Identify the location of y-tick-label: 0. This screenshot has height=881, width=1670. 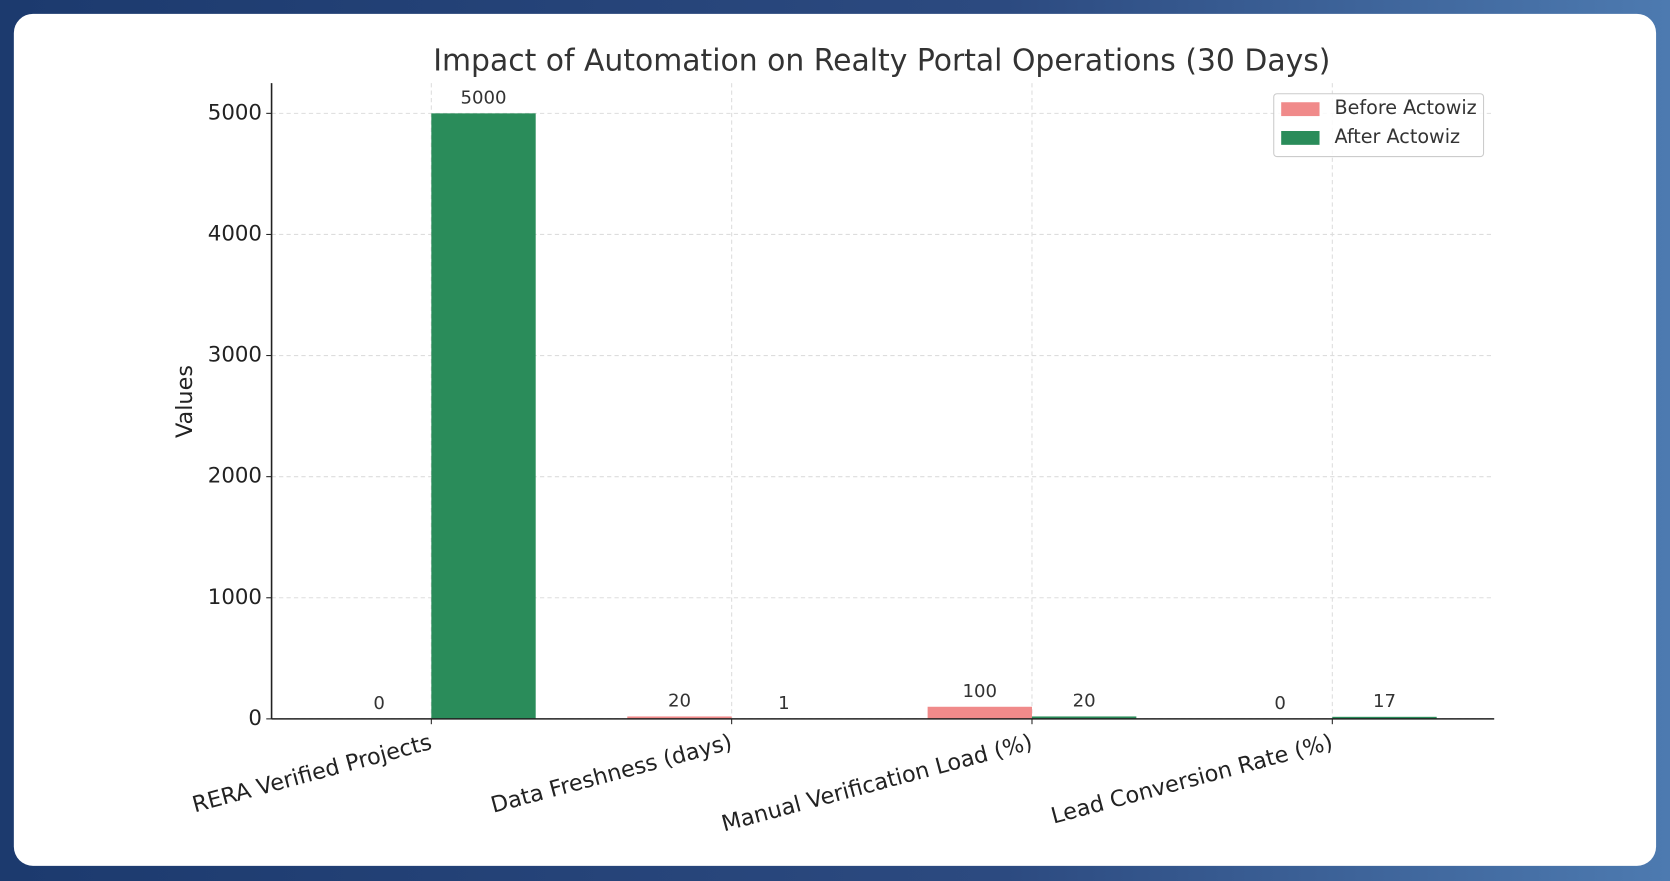
(255, 718).